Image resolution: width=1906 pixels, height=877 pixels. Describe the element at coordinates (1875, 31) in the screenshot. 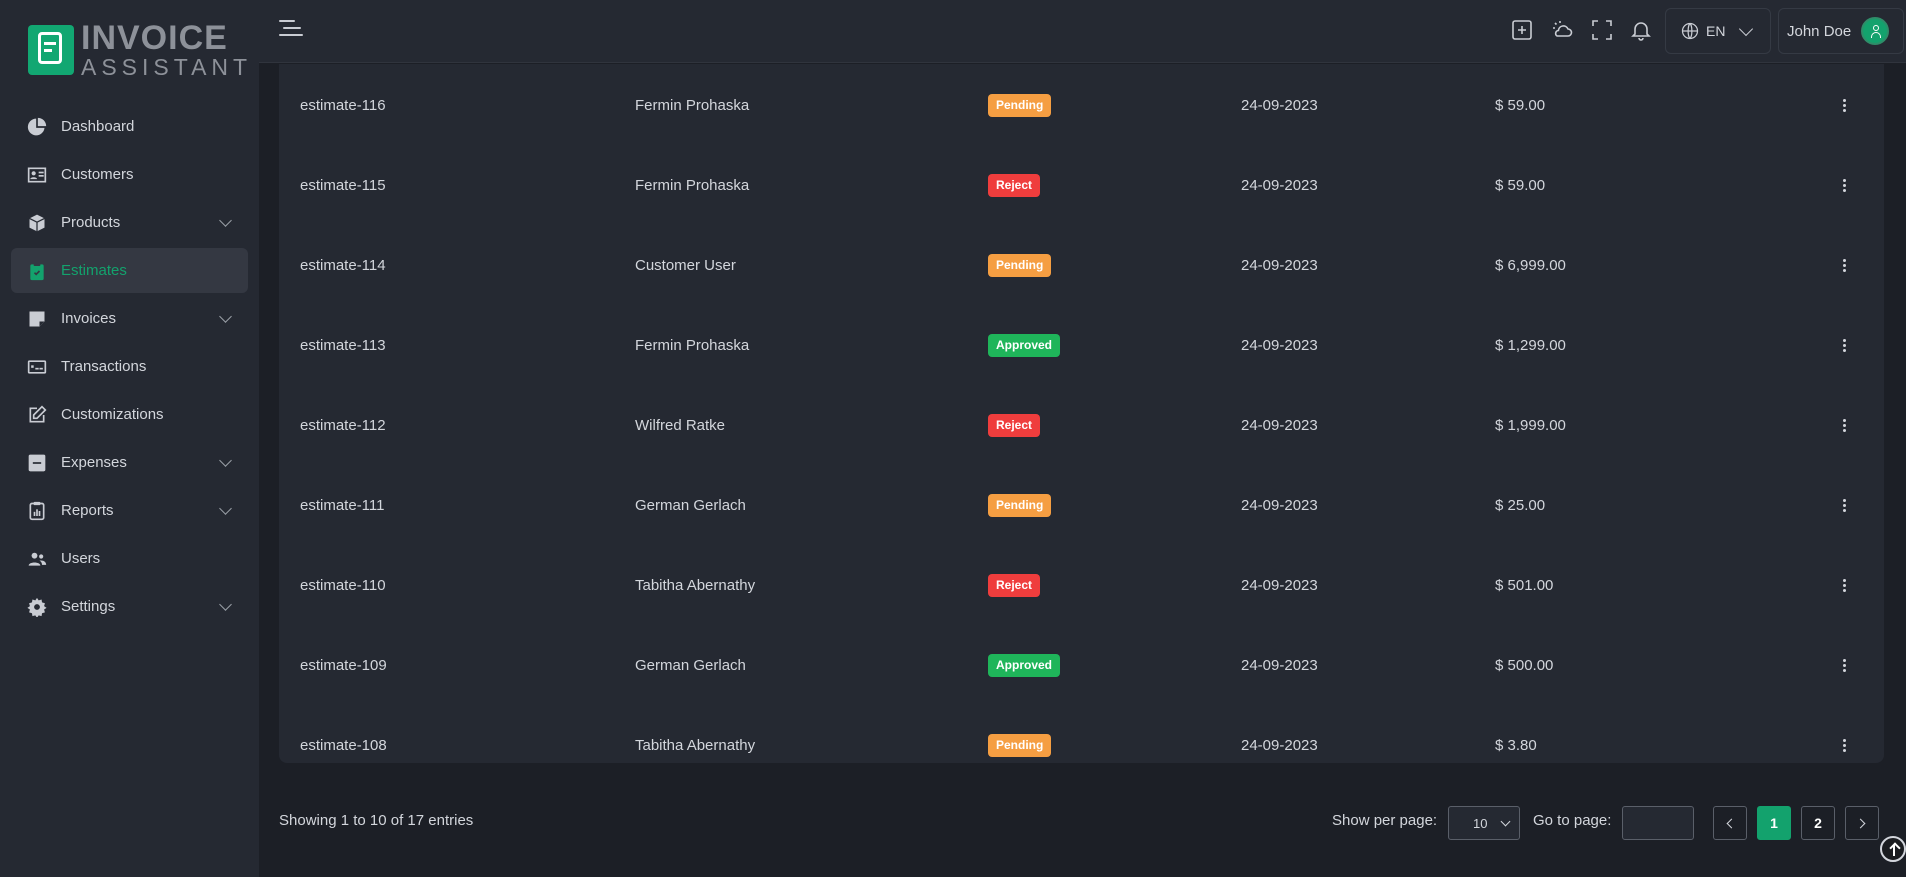

I see `avatar` at that location.